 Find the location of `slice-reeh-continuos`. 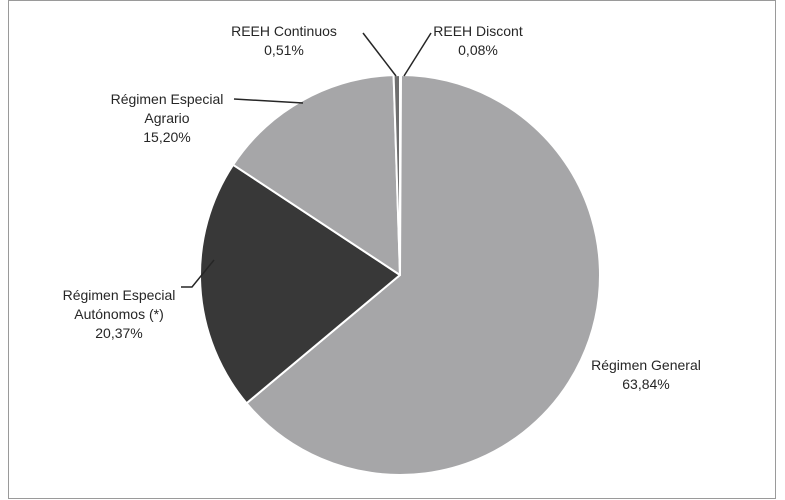

slice-reeh-continuos is located at coordinates (396, 174).